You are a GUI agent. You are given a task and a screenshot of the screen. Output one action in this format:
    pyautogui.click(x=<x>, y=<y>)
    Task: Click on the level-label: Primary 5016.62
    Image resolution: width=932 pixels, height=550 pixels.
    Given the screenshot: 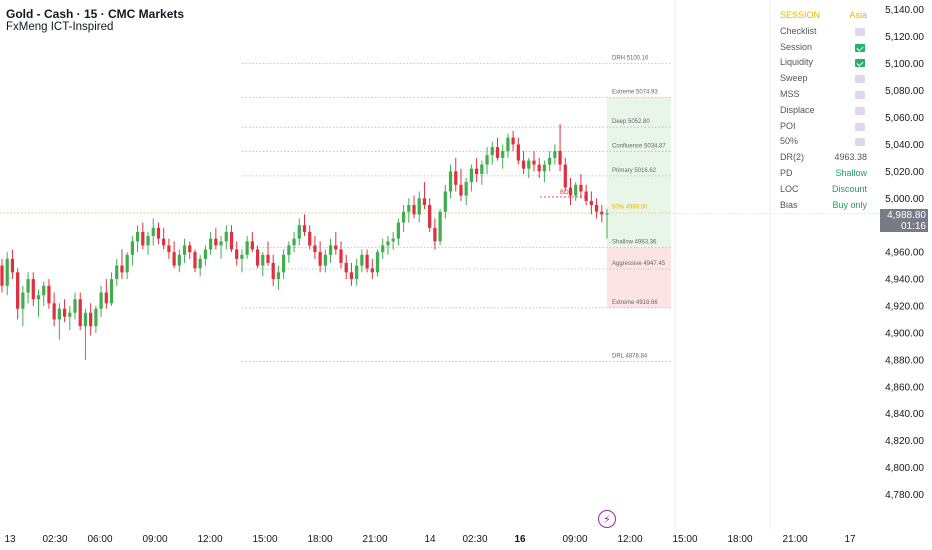 What is the action you would take?
    pyautogui.click(x=634, y=171)
    